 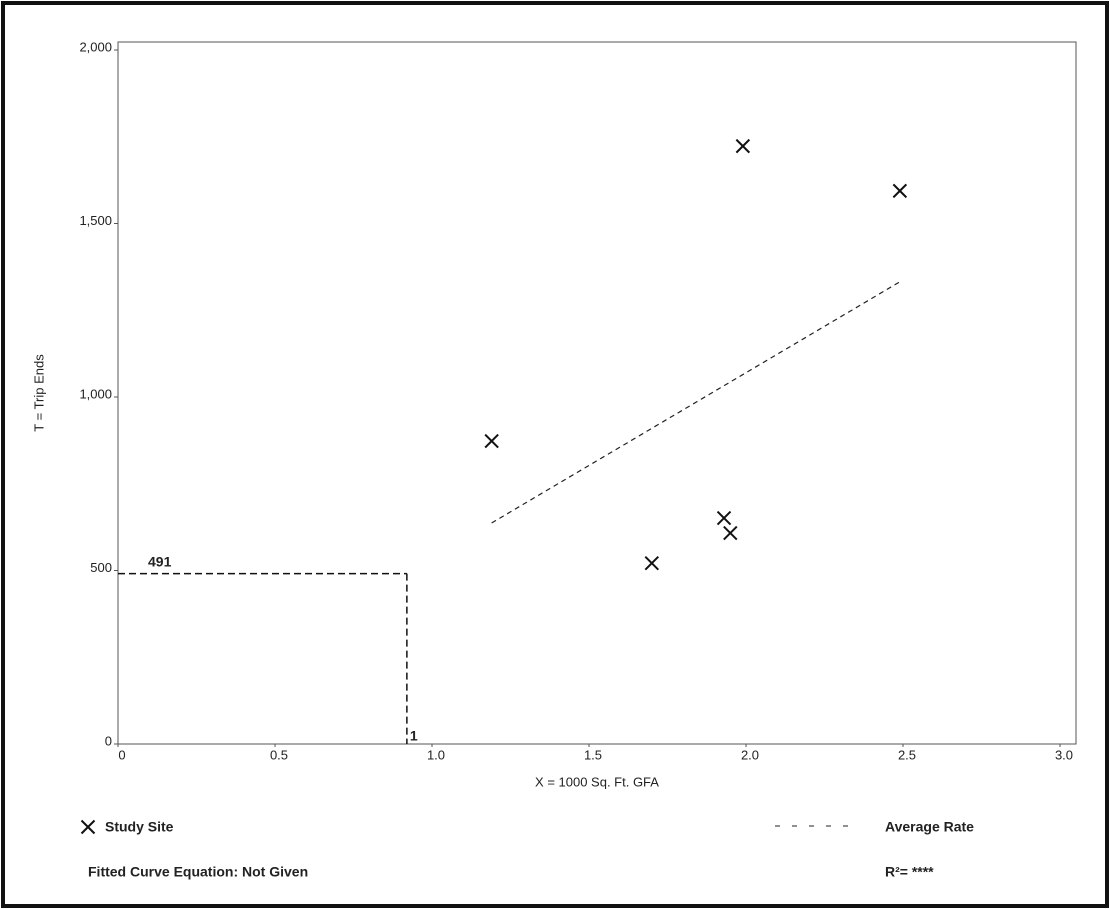 I want to click on y-tick-label: 0, so click(x=108, y=740).